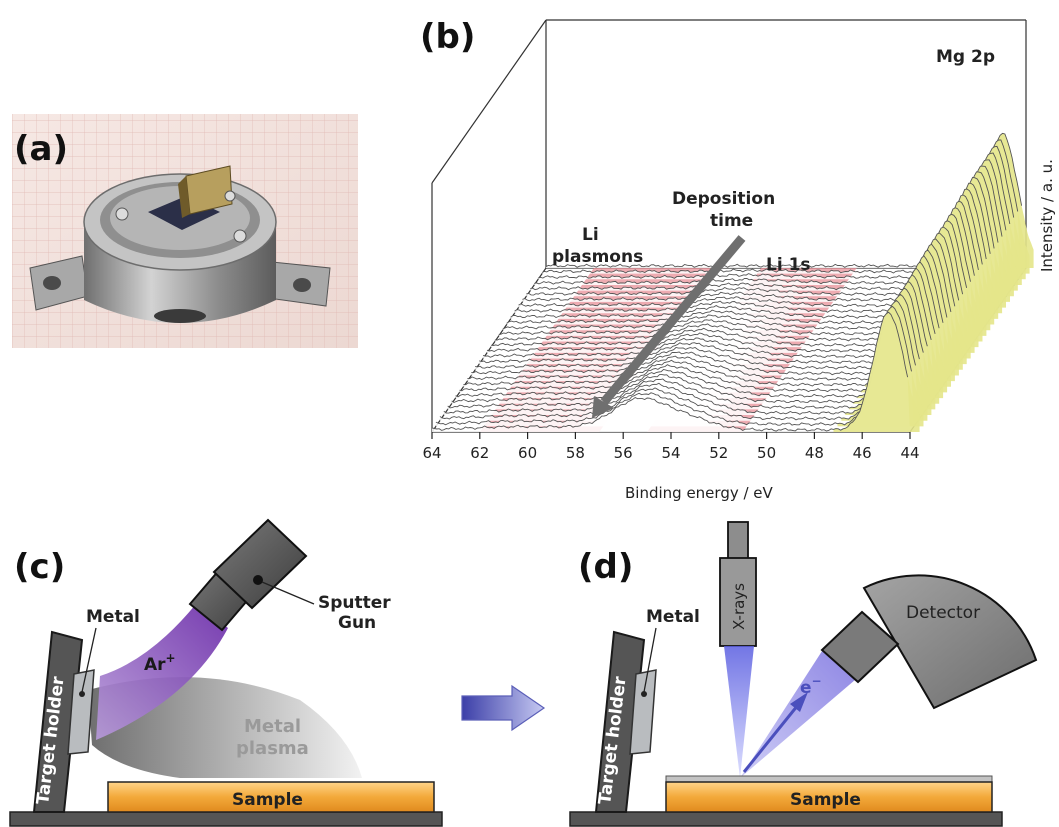  I want to click on panel-label-a: (a), so click(41, 149).